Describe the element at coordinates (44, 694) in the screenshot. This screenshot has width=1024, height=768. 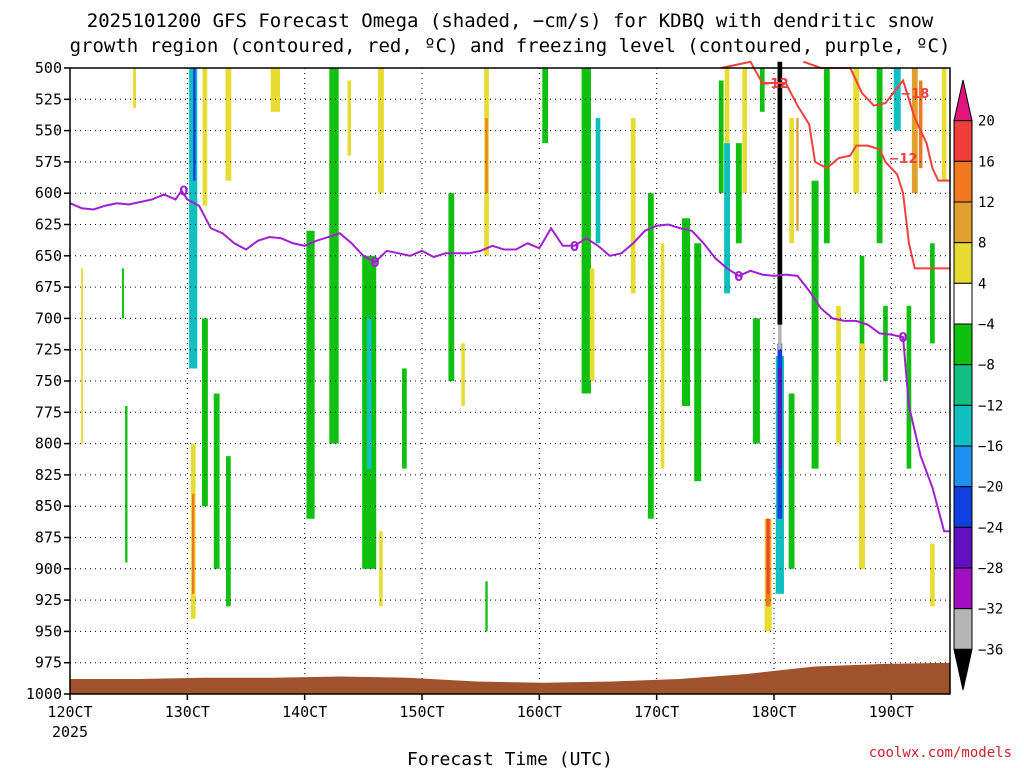
I see `y-tick-label: 1000` at that location.